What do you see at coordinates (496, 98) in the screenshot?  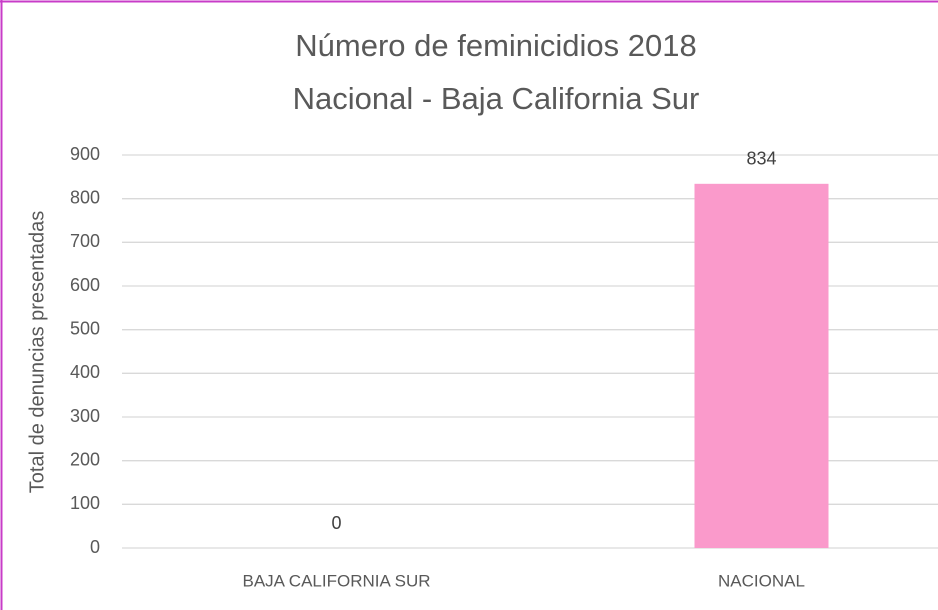 I see `chart-subtitle: Nacional - Baja California Sur` at bounding box center [496, 98].